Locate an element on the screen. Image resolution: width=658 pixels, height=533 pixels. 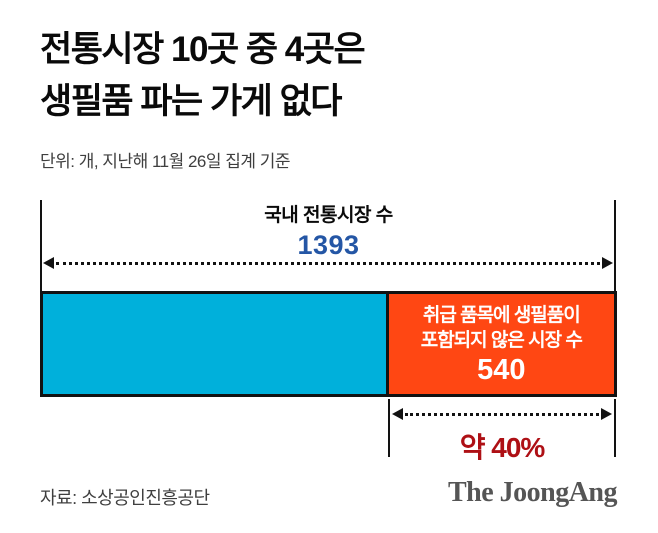
total-annotation: 국내 전통시장 수 1393 is located at coordinates (328, 230).